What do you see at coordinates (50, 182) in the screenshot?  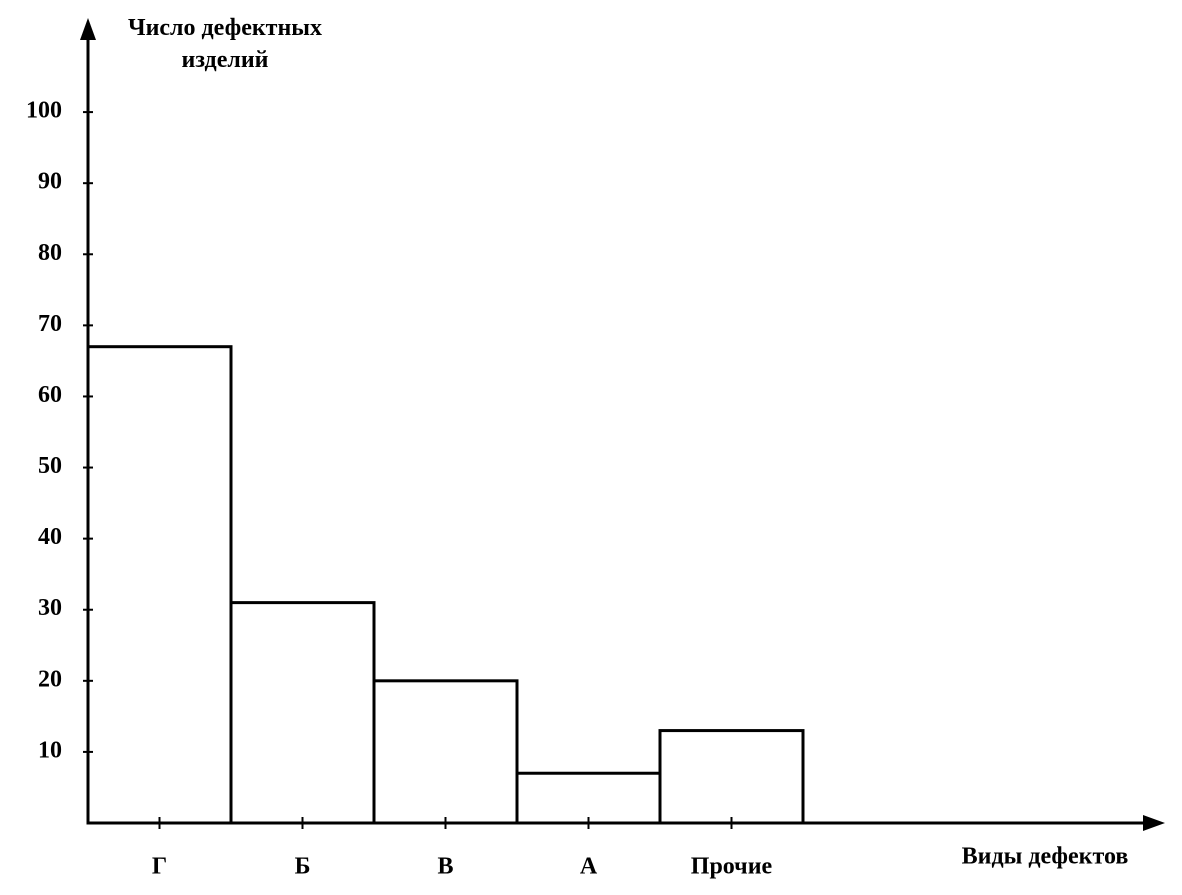 I see `y-tick-label: 90` at bounding box center [50, 182].